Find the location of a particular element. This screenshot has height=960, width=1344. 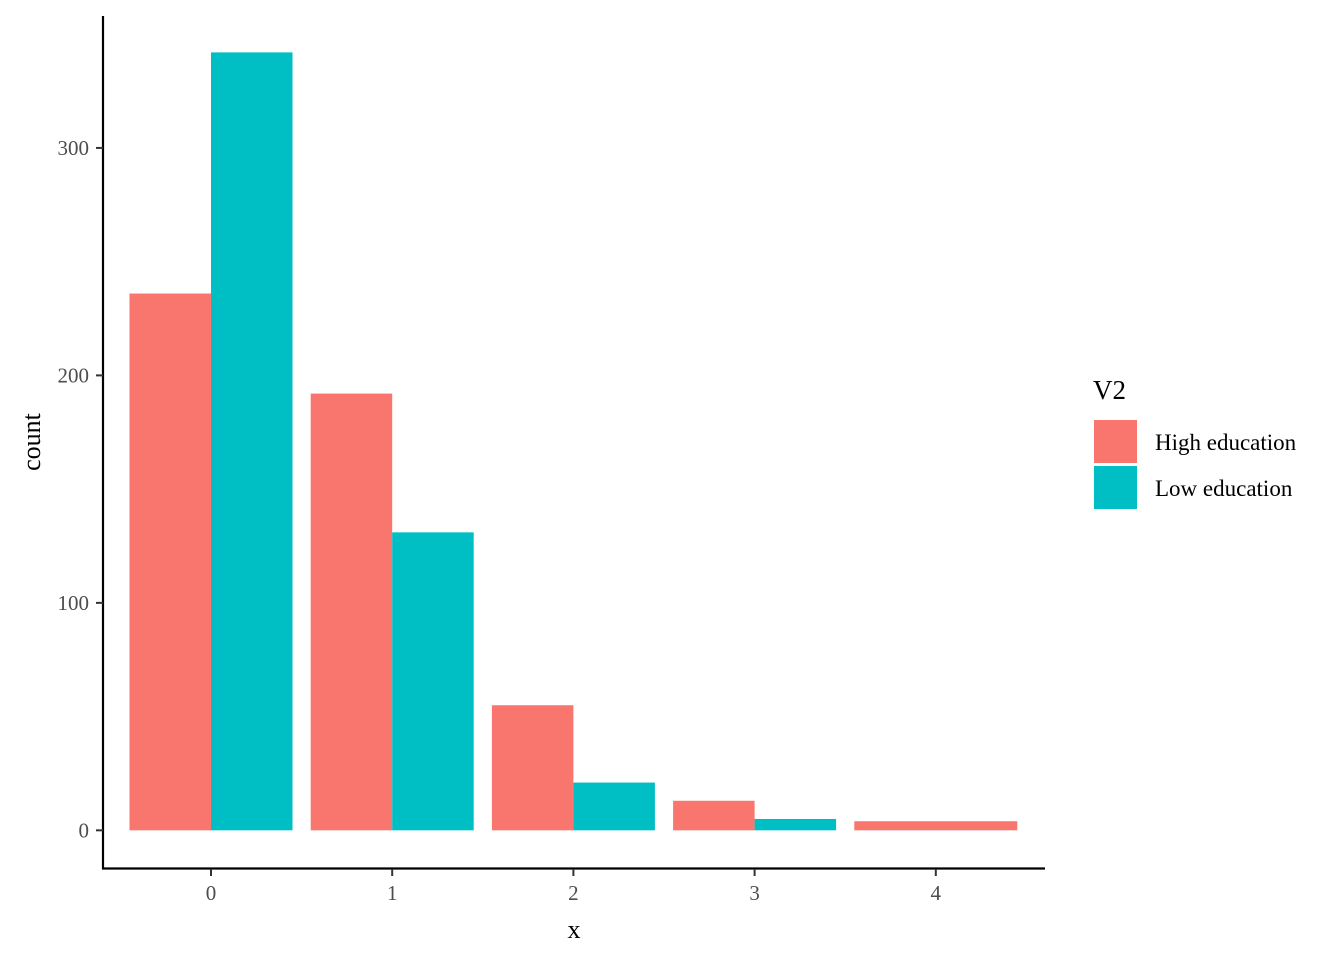

legend-key-high-education is located at coordinates (1115, 441).